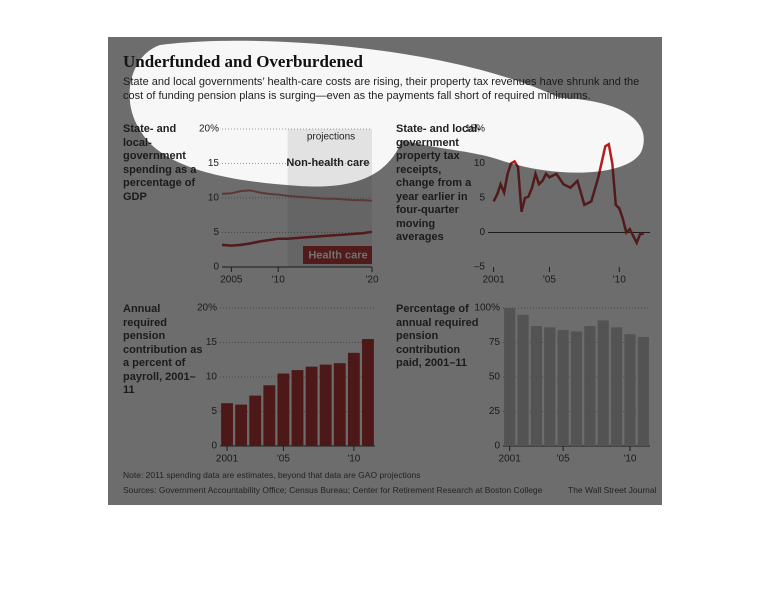  I want to click on x-tick-label: '20, so click(371, 280).